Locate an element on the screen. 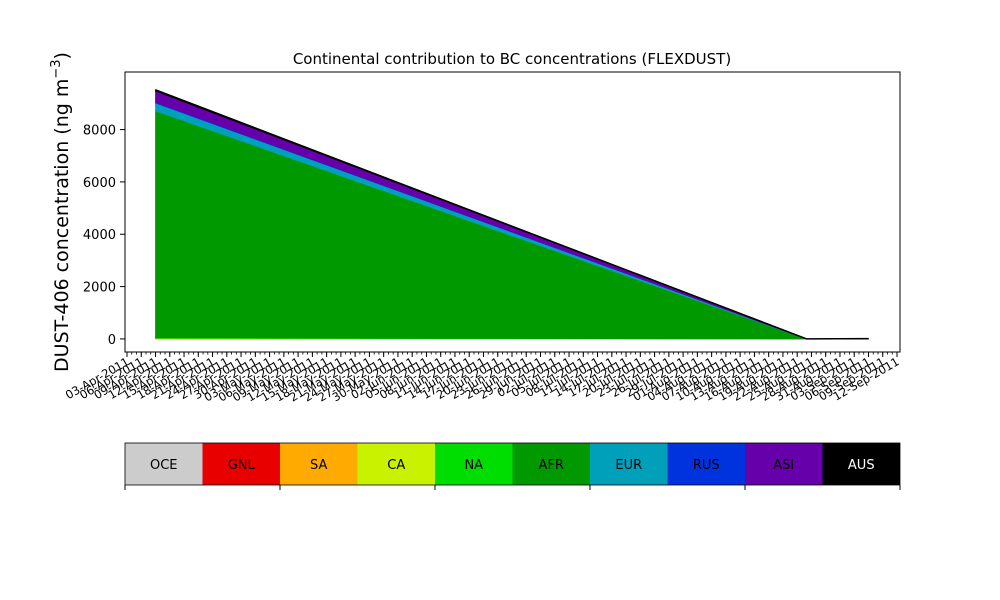 This screenshot has height=600, width=1000. y-tick-label: 2000 is located at coordinates (99, 288).